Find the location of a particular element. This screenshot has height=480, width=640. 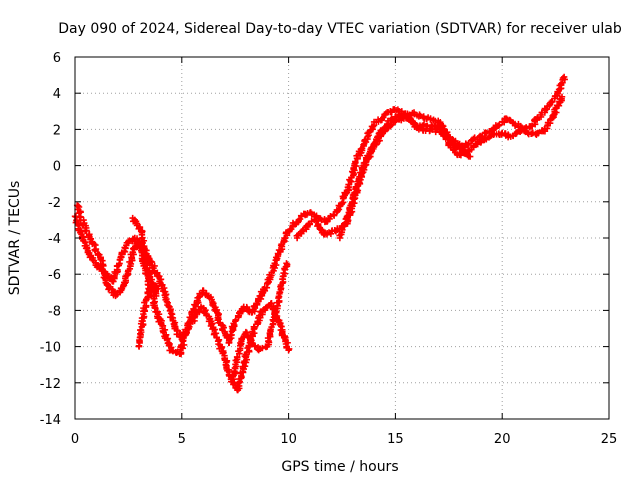

y-axis-label: SDTVAR / TECUs is located at coordinates (15, 238).